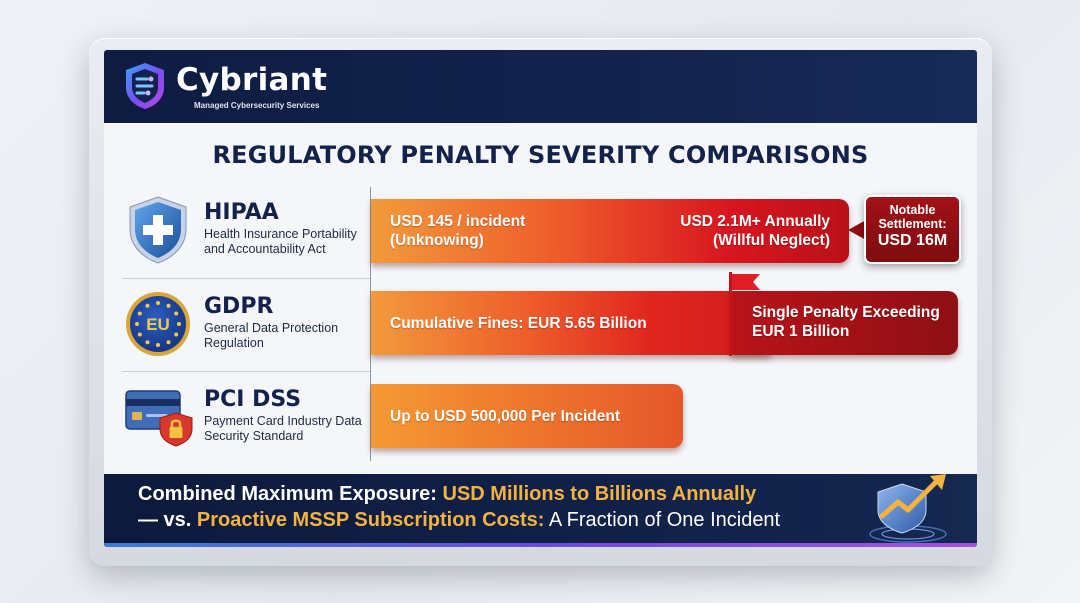 Image resolution: width=1080 pixels, height=603 pixels. Describe the element at coordinates (540, 545) in the screenshot. I see `footer-accent-strip` at that location.